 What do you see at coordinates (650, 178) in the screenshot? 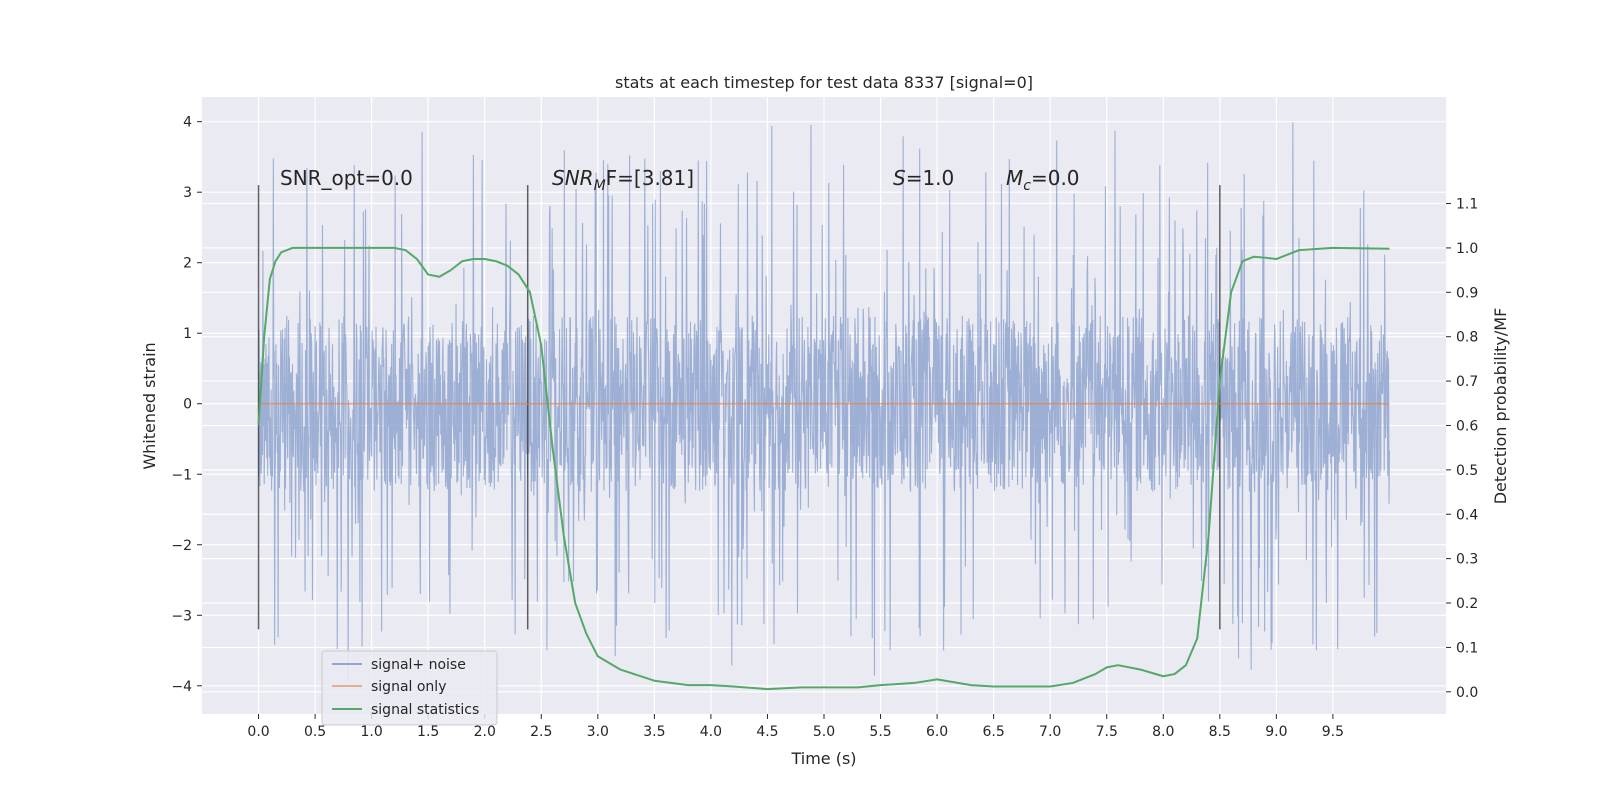
I see `annotation-snr-mf-rest: F=[3.81]` at bounding box center [650, 178].